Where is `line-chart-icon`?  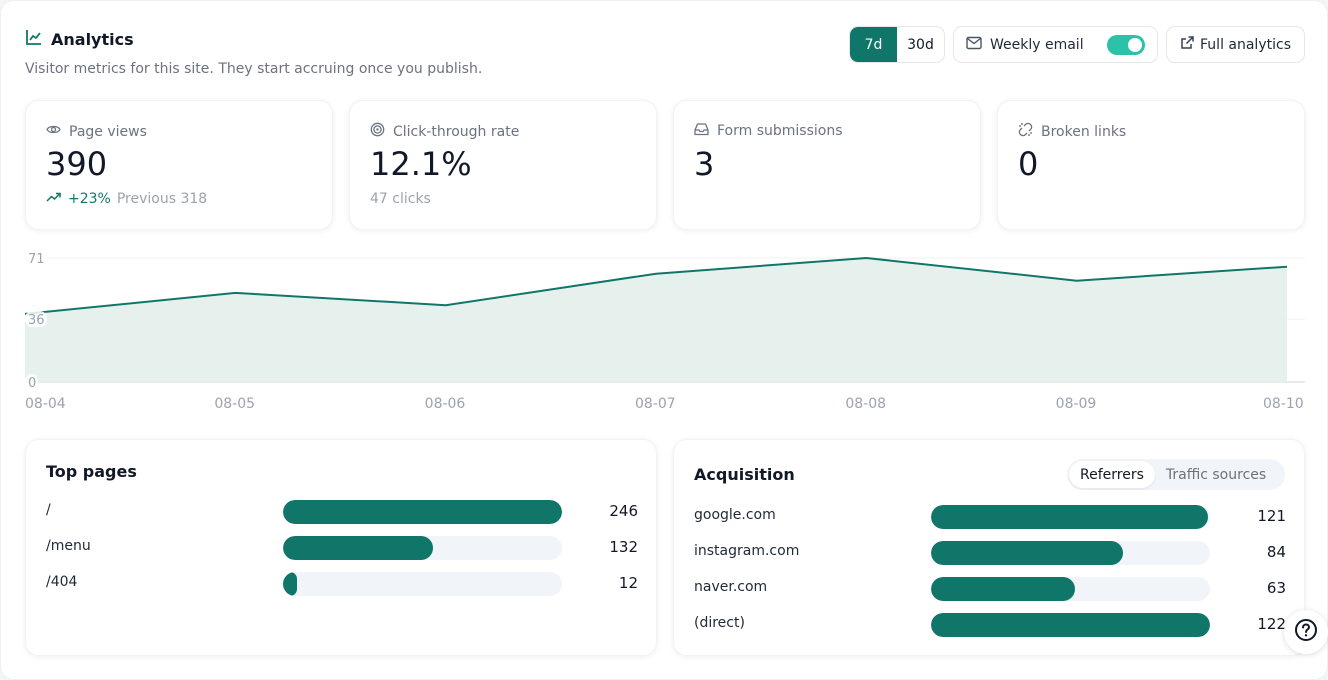 line-chart-icon is located at coordinates (34, 39).